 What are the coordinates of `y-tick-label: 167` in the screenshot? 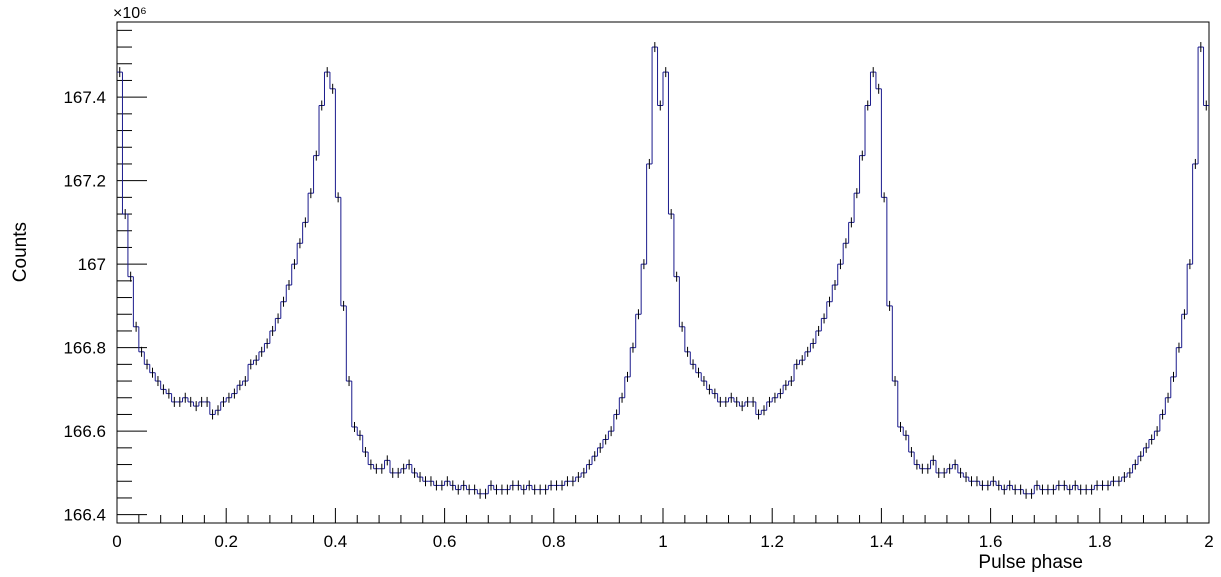 It's located at (92, 264).